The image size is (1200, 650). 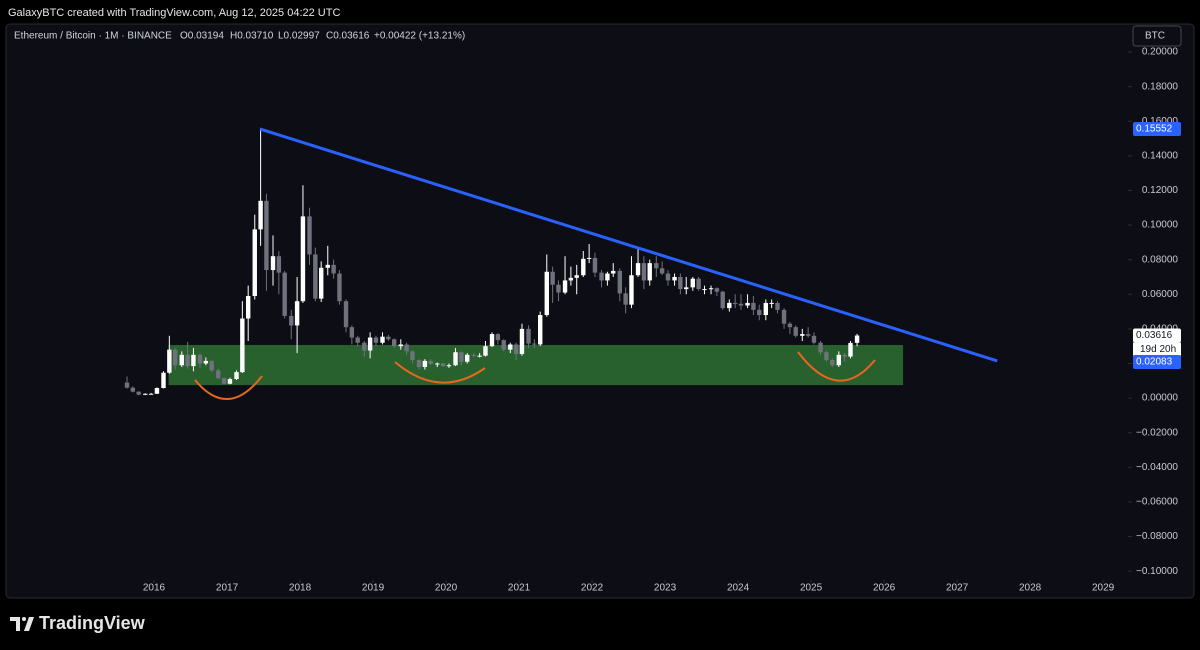 I want to click on level-price-label: 0.02083, so click(x=1154, y=362).